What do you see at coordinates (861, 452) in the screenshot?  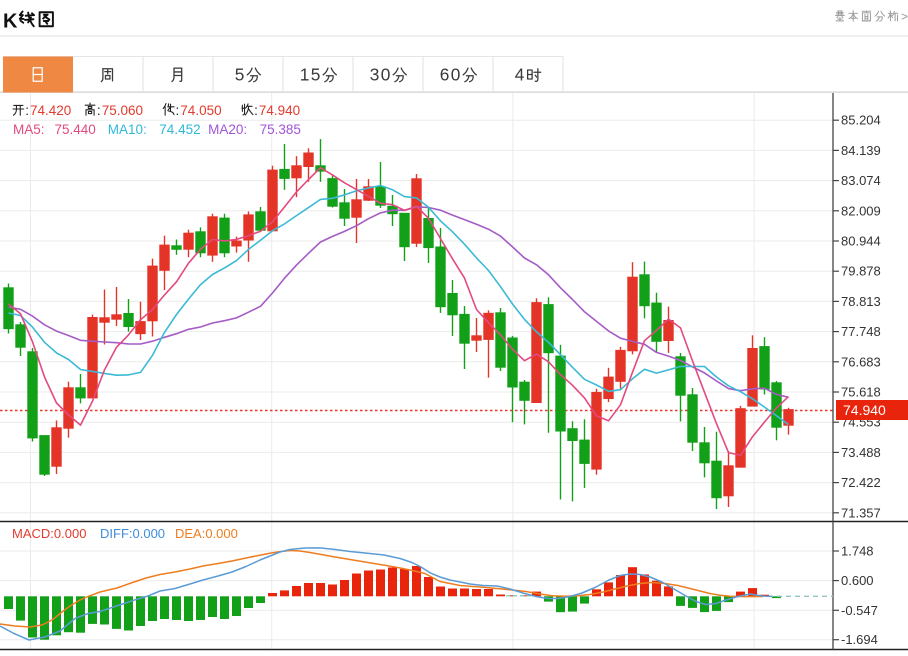 I see `svg-text: 73.488` at bounding box center [861, 452].